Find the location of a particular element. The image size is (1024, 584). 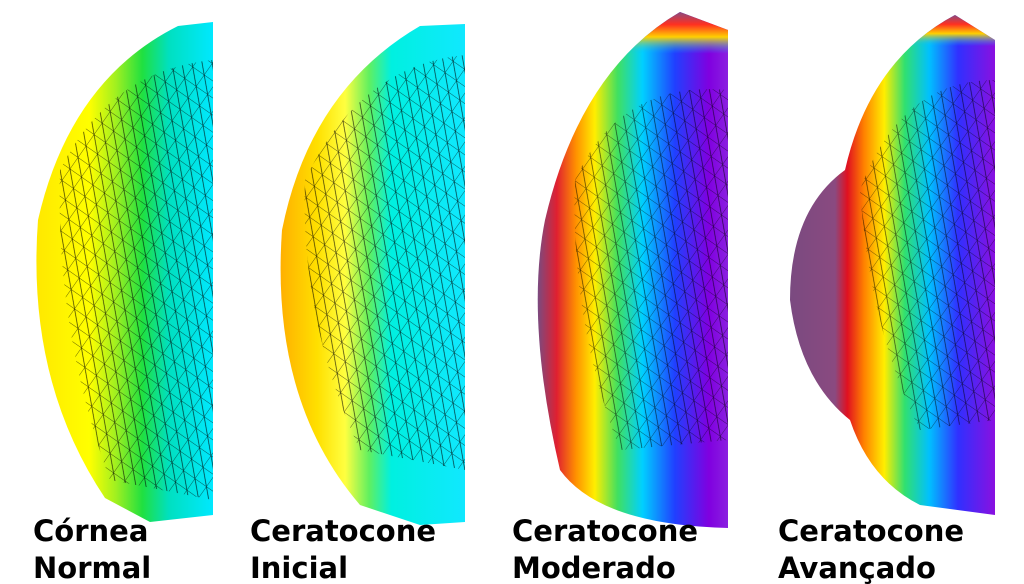

label: Inicial is located at coordinates (299, 567).